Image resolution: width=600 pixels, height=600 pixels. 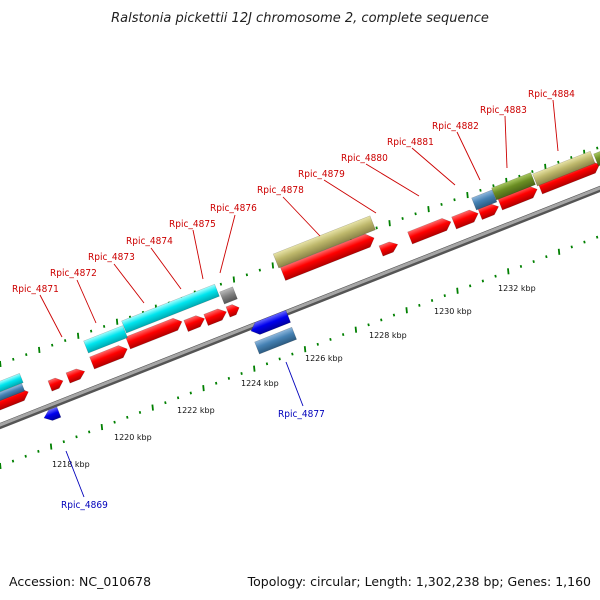 I want to click on feature-rpic-4876-gray, so click(x=228, y=295).